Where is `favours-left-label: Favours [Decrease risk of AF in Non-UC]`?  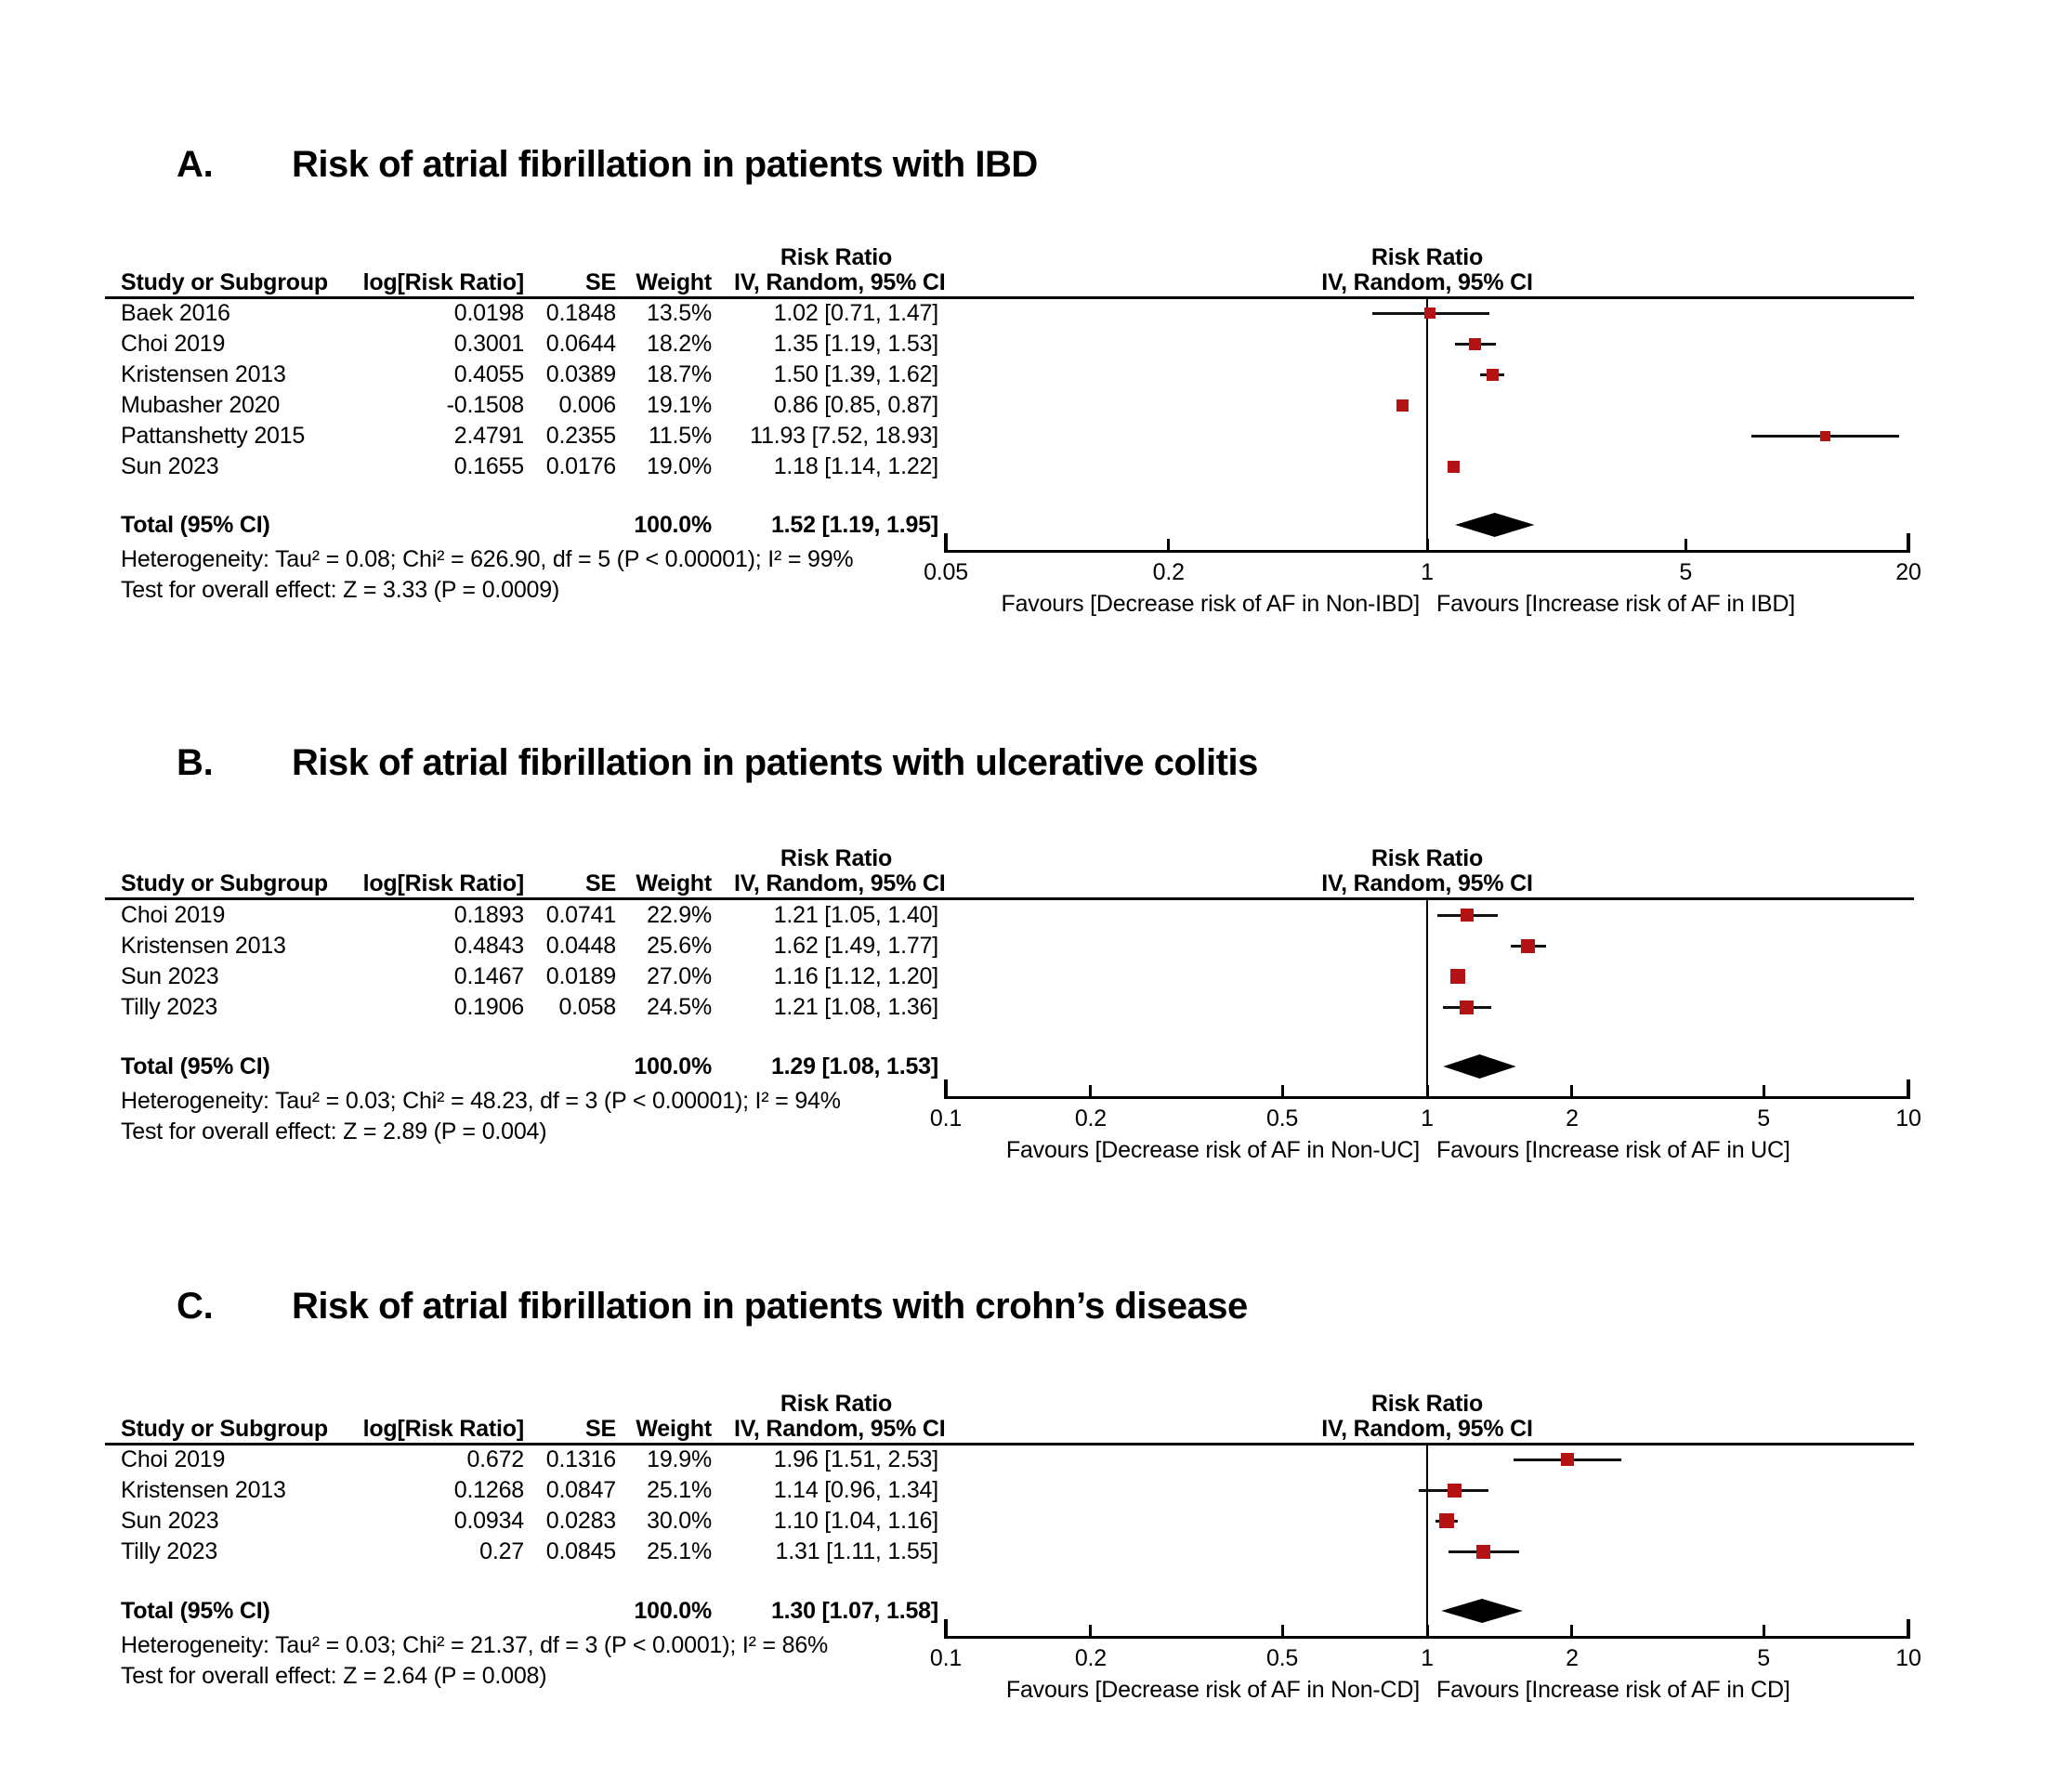 favours-left-label: Favours [Decrease risk of AF in Non-UC] is located at coordinates (1212, 1150).